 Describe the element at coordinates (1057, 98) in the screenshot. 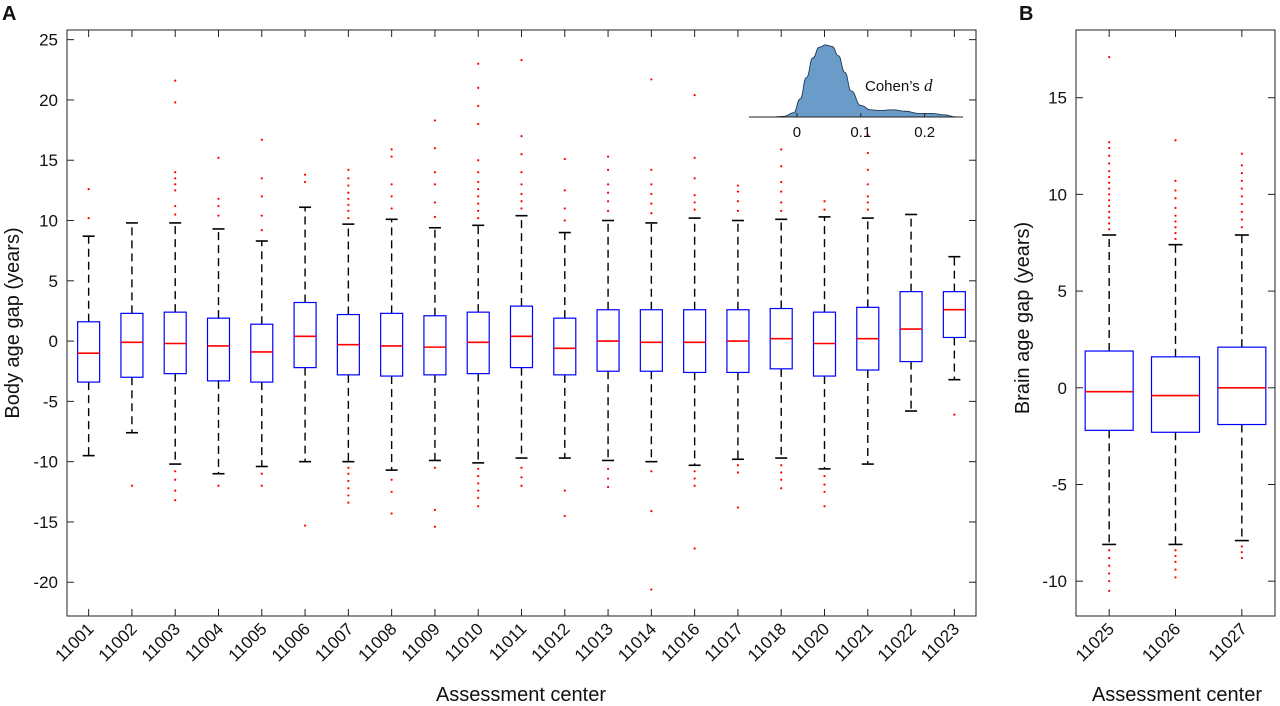

I see `y-tick-label: 15` at that location.